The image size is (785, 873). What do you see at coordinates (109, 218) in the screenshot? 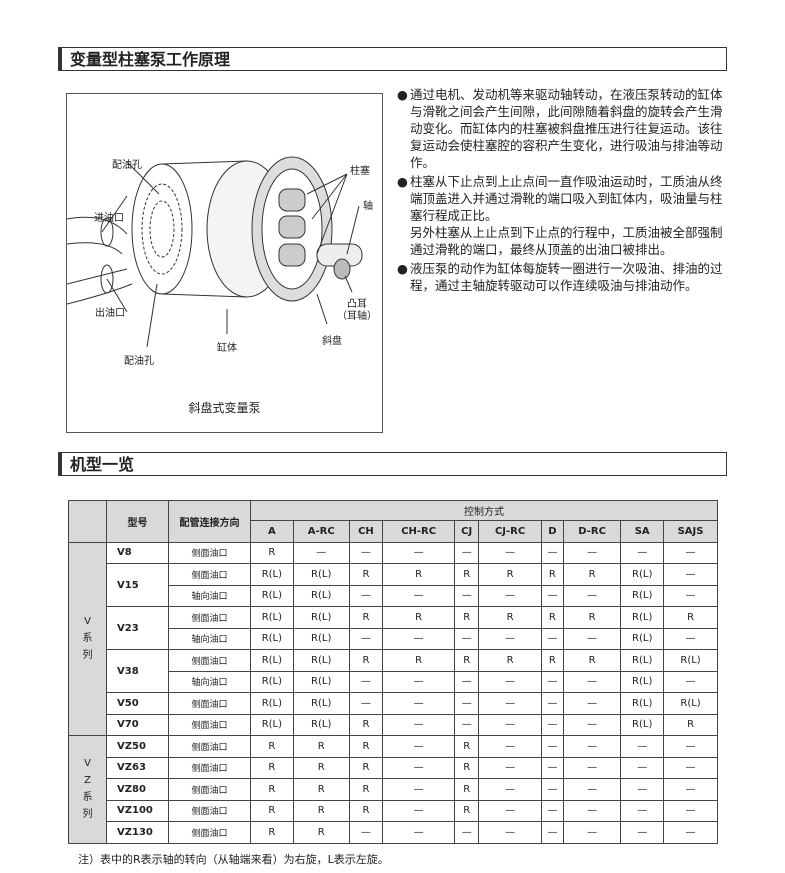
I see `label-inlet: 进油口` at bounding box center [109, 218].